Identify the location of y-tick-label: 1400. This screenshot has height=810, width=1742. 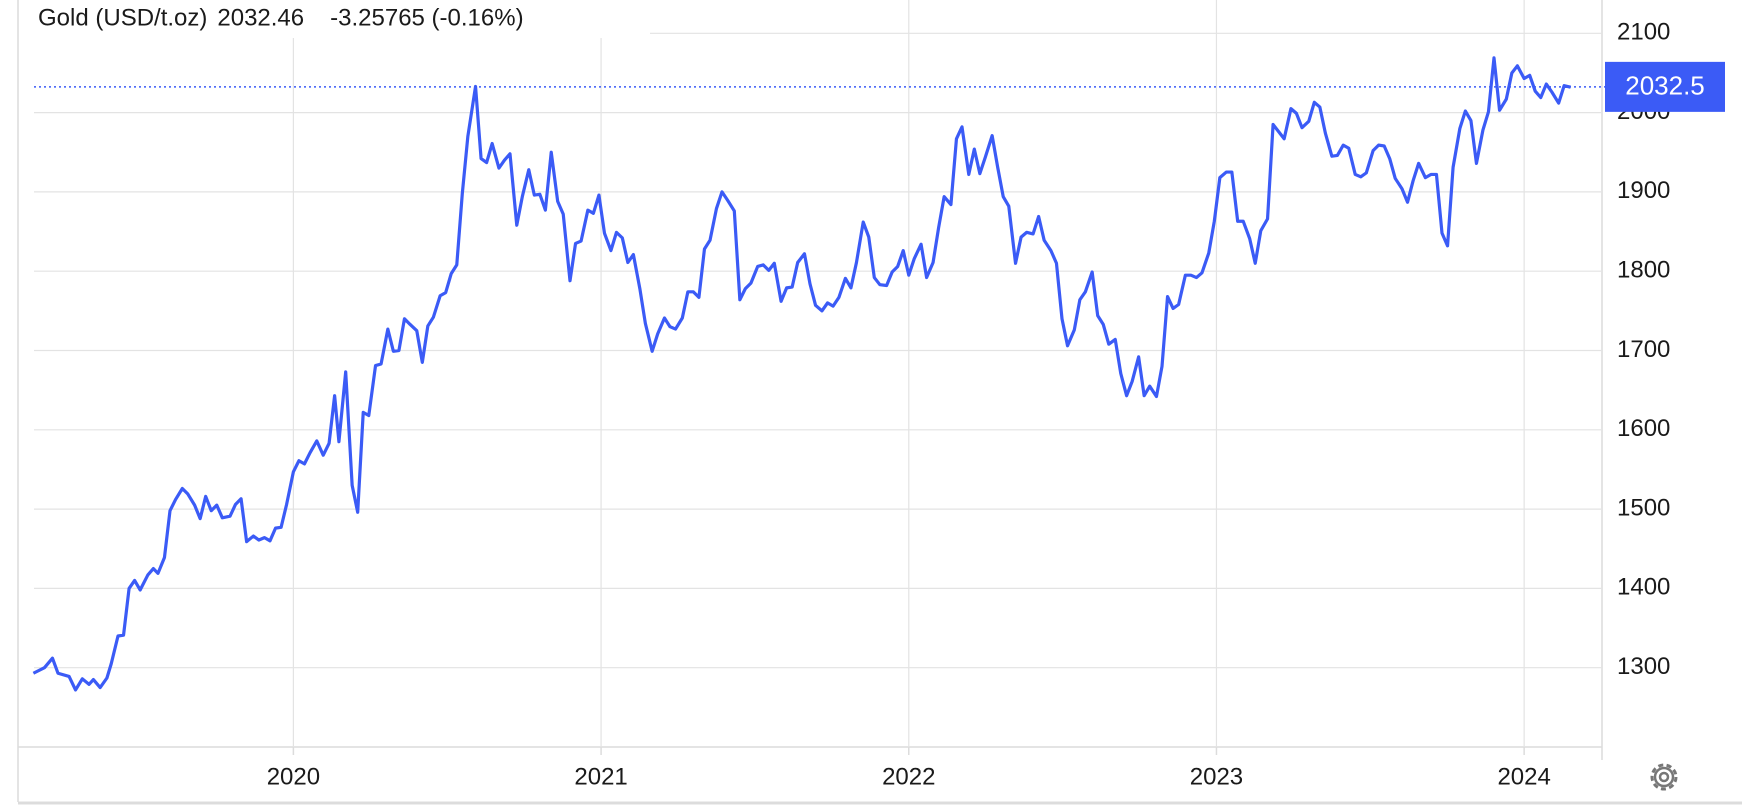
(1643, 587).